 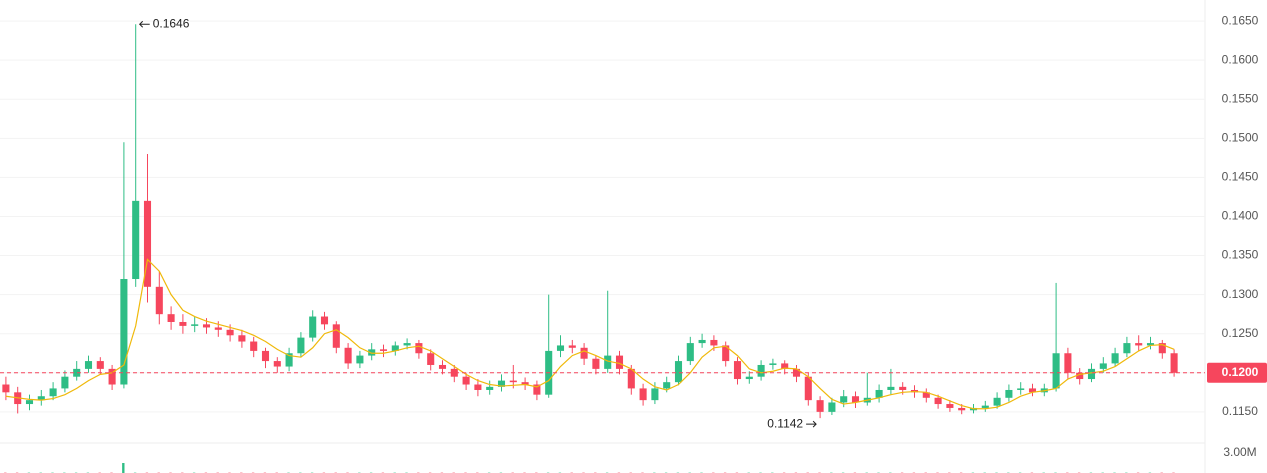 What do you see at coordinates (1240, 20) in the screenshot?
I see `y-tick-label: 0.1650` at bounding box center [1240, 20].